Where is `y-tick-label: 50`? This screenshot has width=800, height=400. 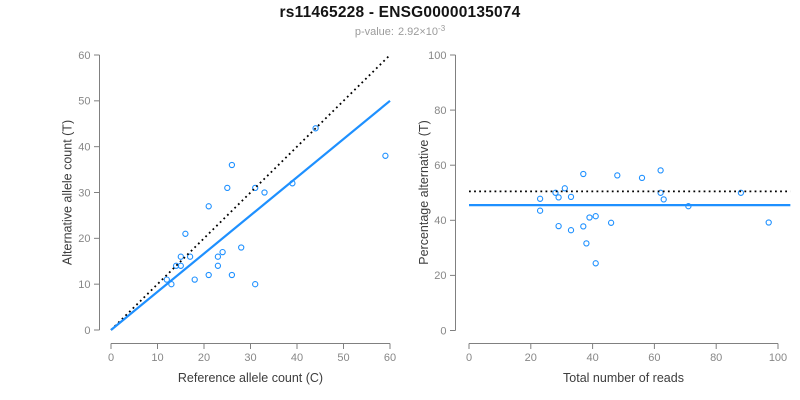 y-tick-label: 50 is located at coordinates (84, 102).